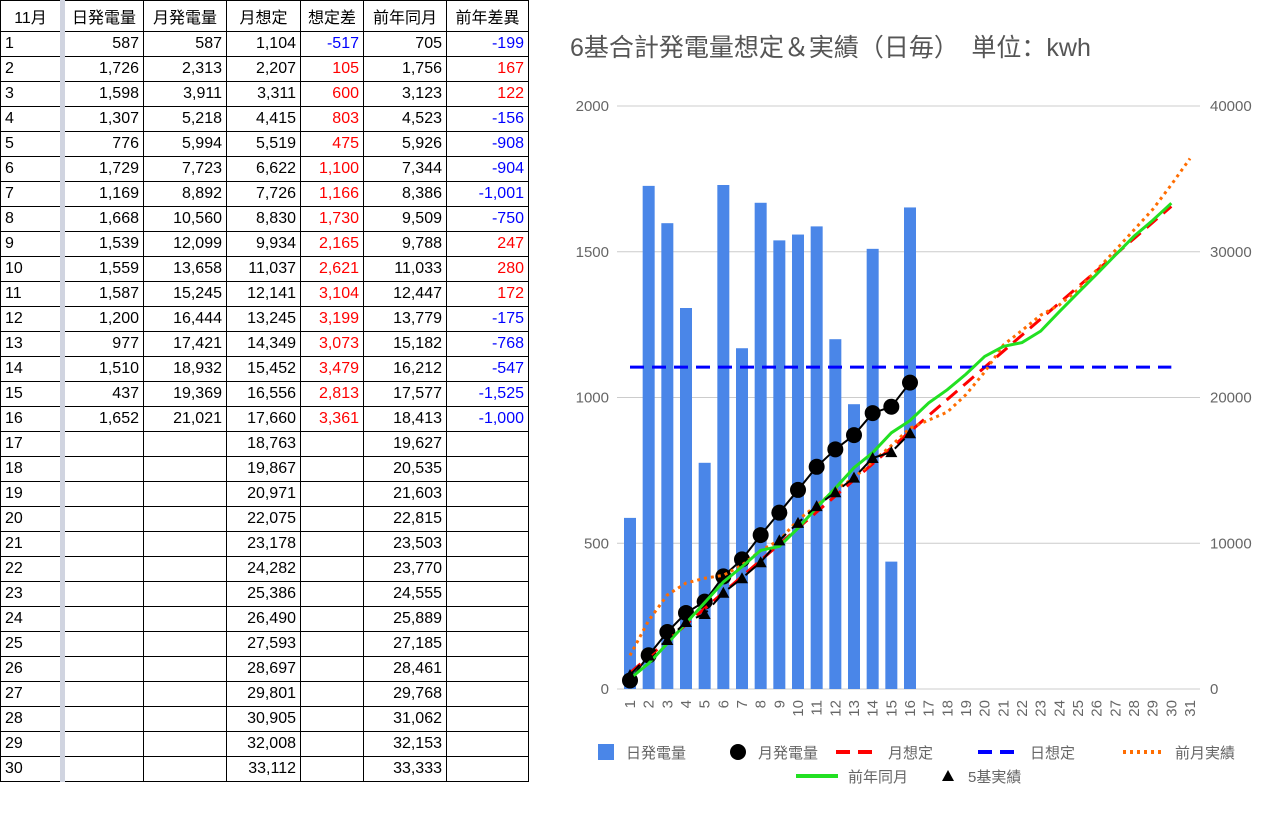  I want to click on table-cell: 15,452, so click(263, 369).